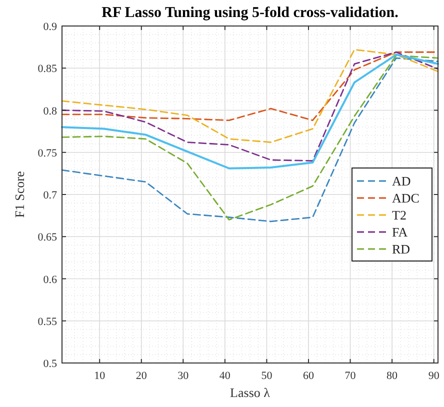 This screenshot has height=407, width=444. I want to click on y-tick-label: 0.8, so click(50, 111).